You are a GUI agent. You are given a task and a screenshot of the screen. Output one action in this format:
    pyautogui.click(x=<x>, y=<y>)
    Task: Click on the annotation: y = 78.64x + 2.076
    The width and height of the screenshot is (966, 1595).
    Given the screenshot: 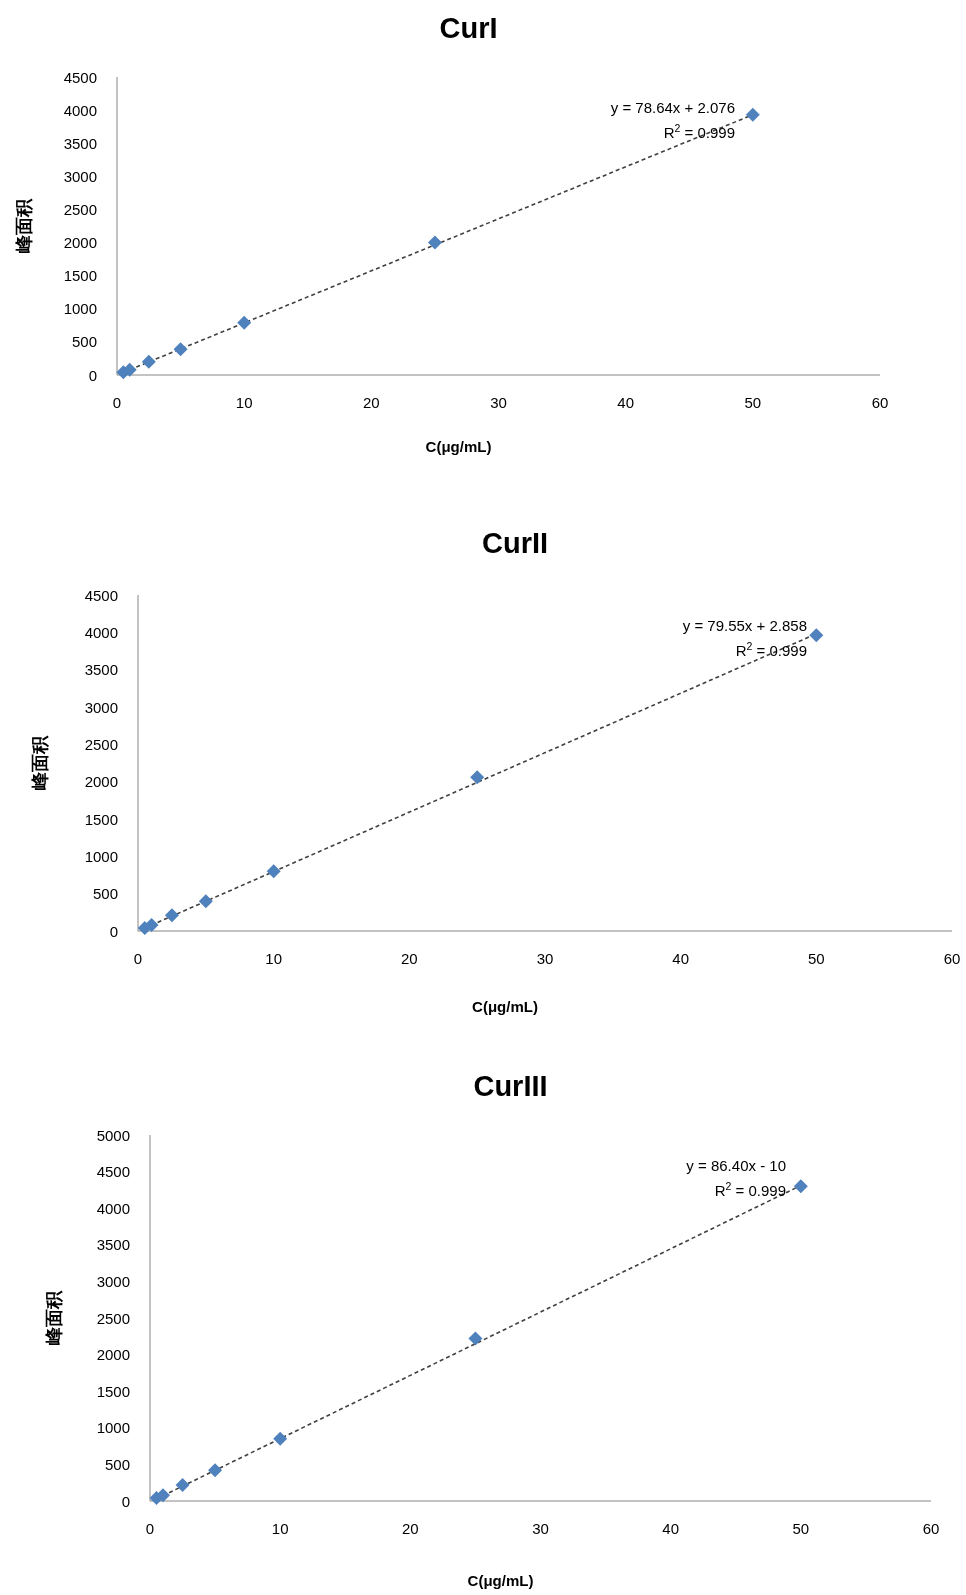 What is the action you would take?
    pyautogui.click(x=672, y=107)
    